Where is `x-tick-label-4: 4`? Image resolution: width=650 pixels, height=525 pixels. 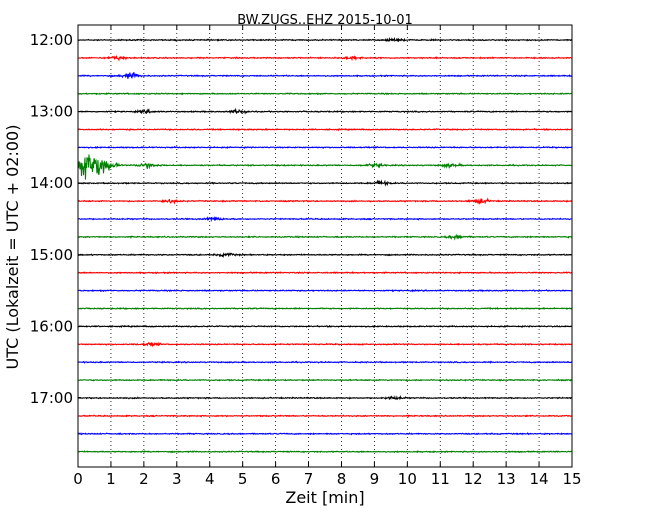 x-tick-label-4: 4 is located at coordinates (210, 479).